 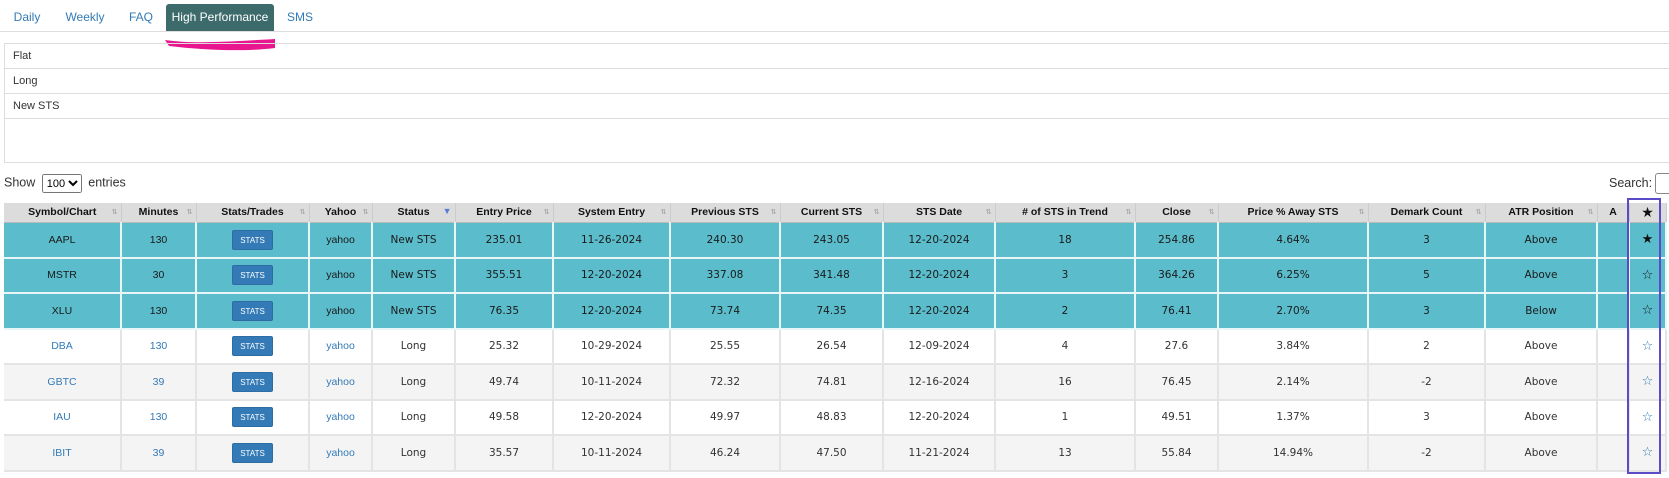 What do you see at coordinates (1065, 453) in the screenshot?
I see `cell-sts-in-trend: 13` at bounding box center [1065, 453].